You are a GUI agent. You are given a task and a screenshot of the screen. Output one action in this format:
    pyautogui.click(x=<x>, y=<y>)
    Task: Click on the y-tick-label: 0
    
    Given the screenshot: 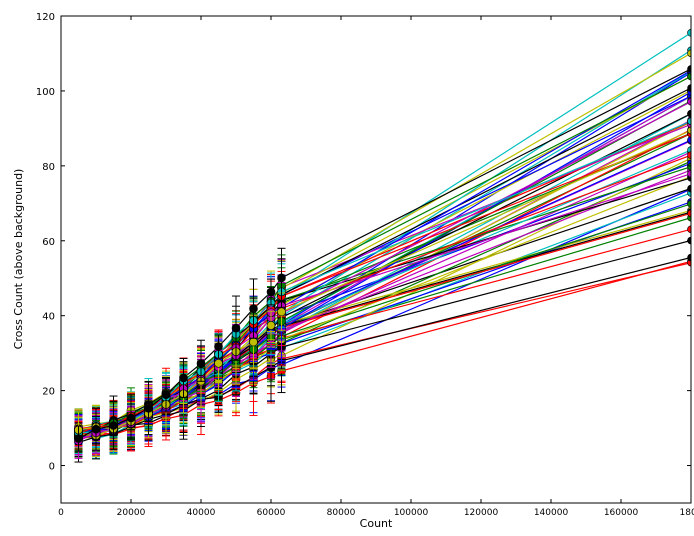 What is the action you would take?
    pyautogui.click(x=52, y=467)
    